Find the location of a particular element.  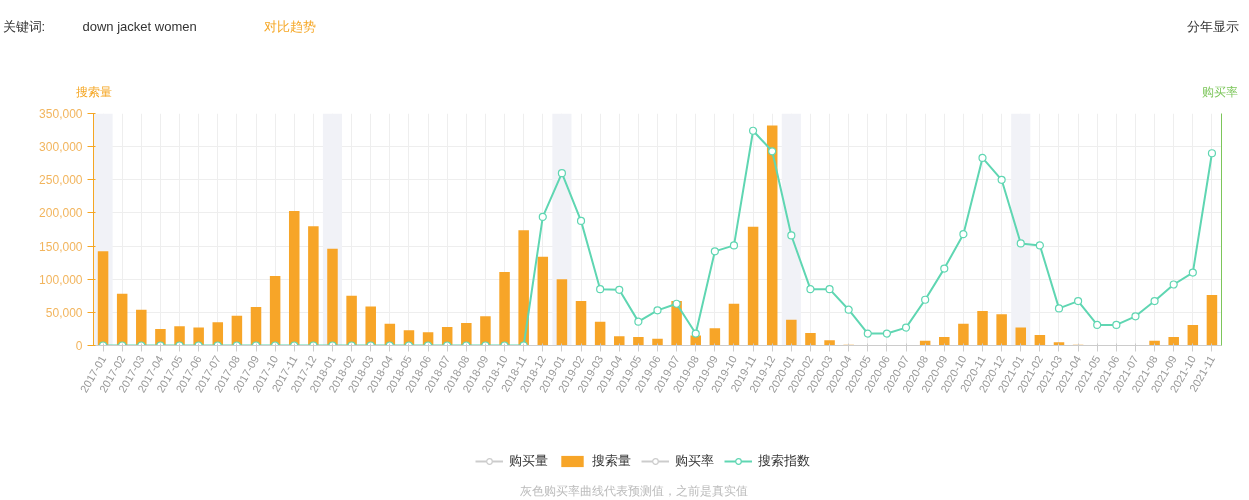

y-tick-label: 50,000 is located at coordinates (64, 312).